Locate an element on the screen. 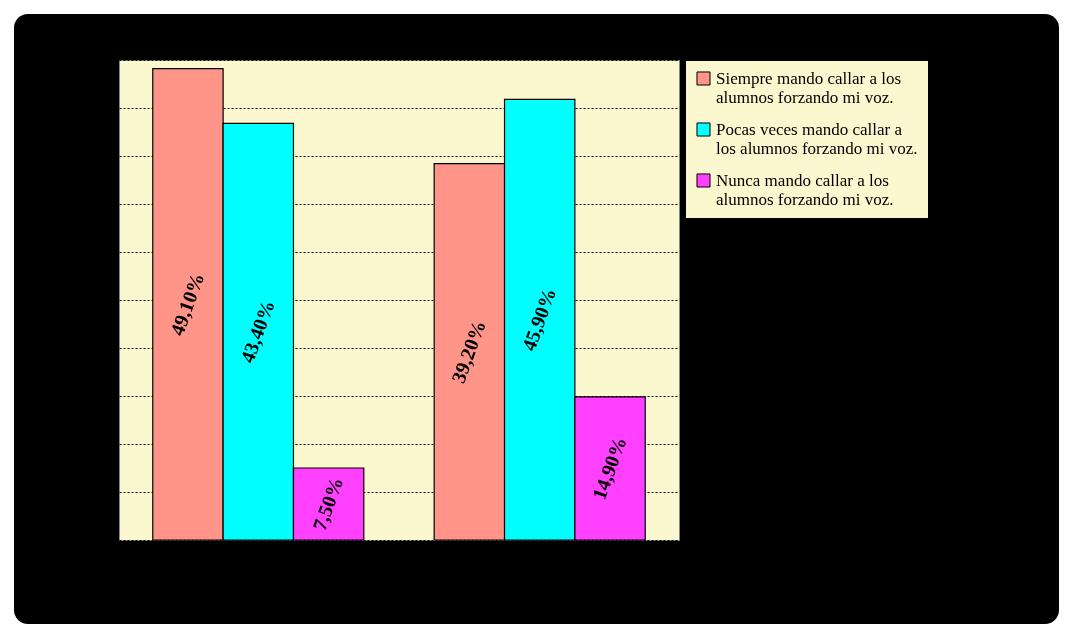 The width and height of the screenshot is (1071, 641). data-label: 7,50% is located at coordinates (327, 504).